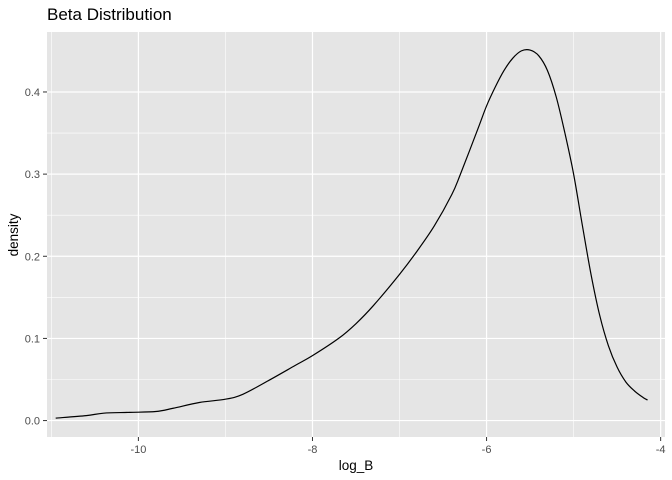  What do you see at coordinates (32, 93) in the screenshot?
I see `y-tick-label: 0.4` at bounding box center [32, 93].